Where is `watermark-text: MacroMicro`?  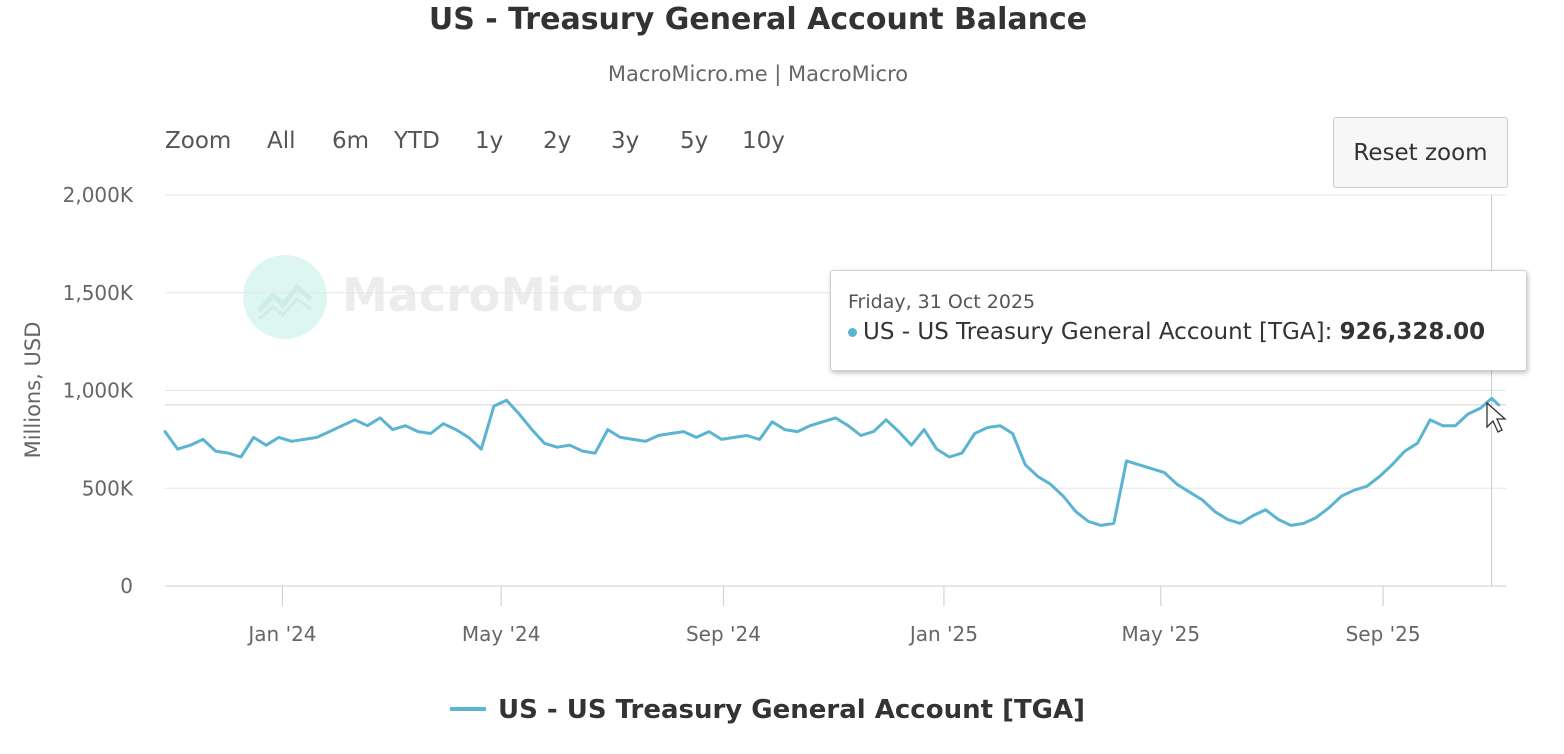
watermark-text: MacroMicro is located at coordinates (493, 295).